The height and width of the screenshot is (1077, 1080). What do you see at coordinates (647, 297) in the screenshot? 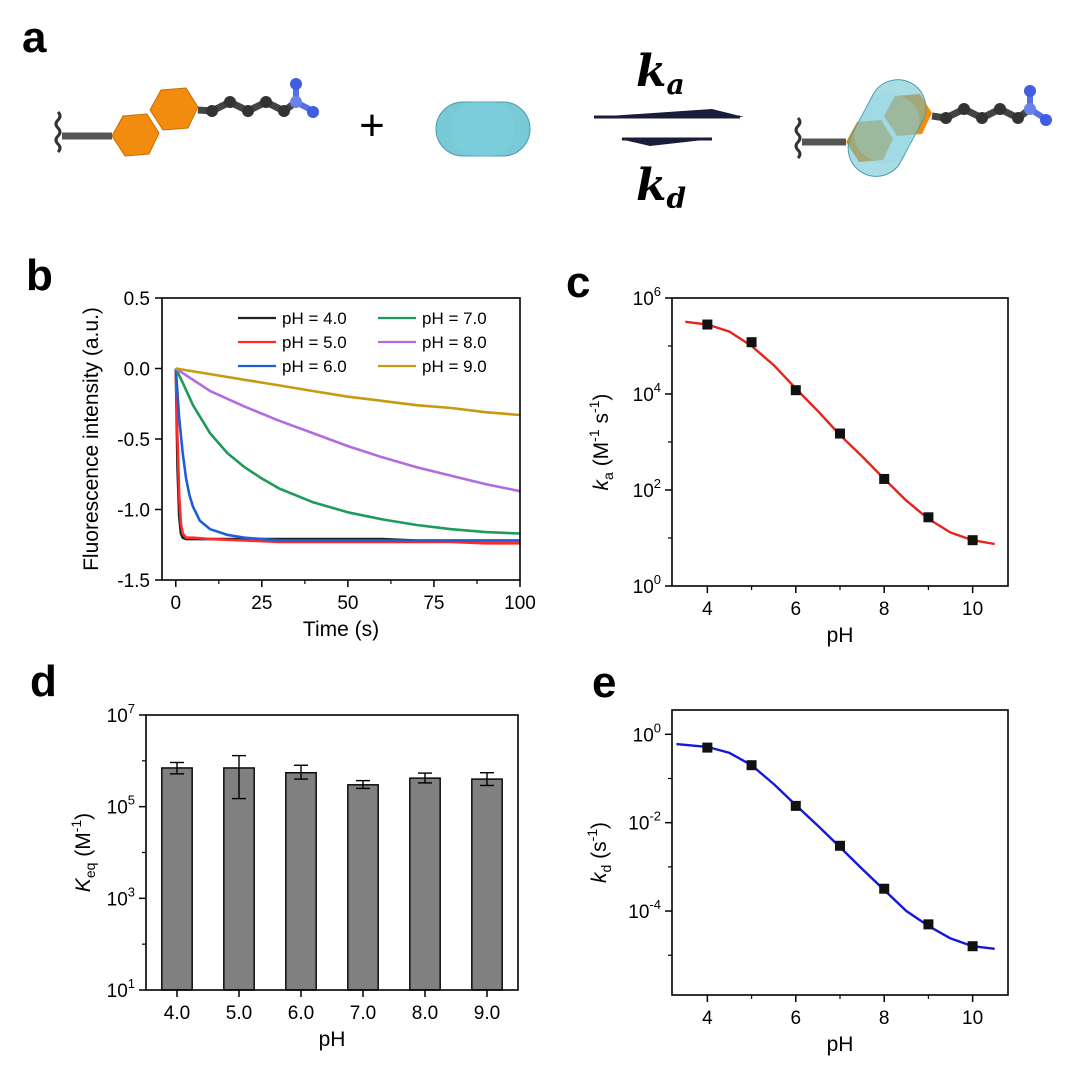
I see `y-tick-label: 10⁶` at bounding box center [647, 297].